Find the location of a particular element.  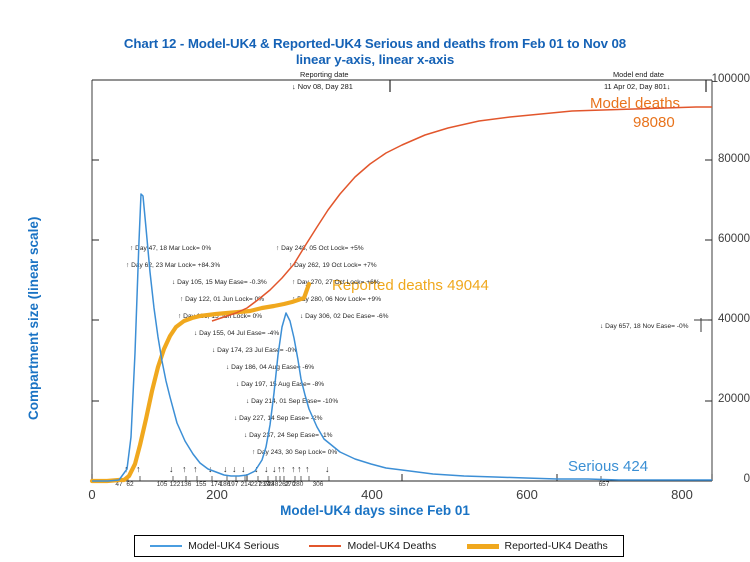

legend-swatch-reported-deaths is located at coordinates (482, 546).